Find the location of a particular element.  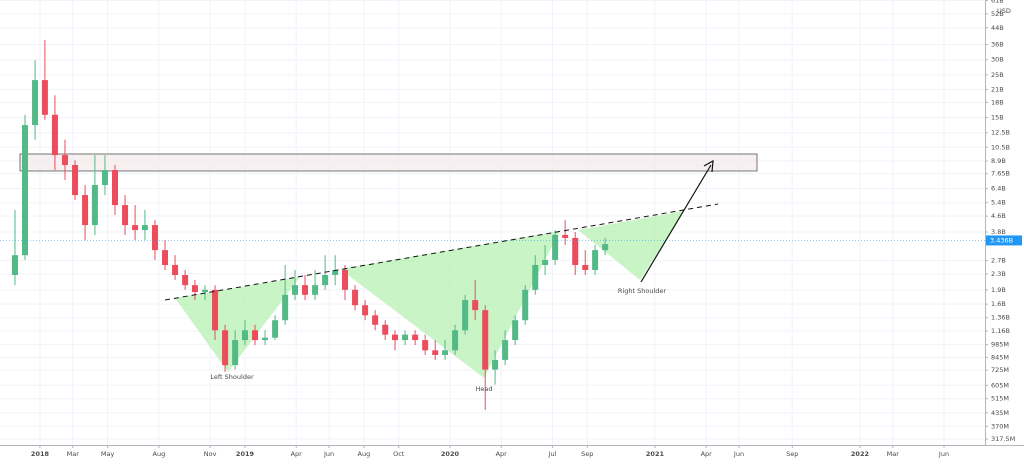

annotation: Right Shoulder is located at coordinates (642, 291).